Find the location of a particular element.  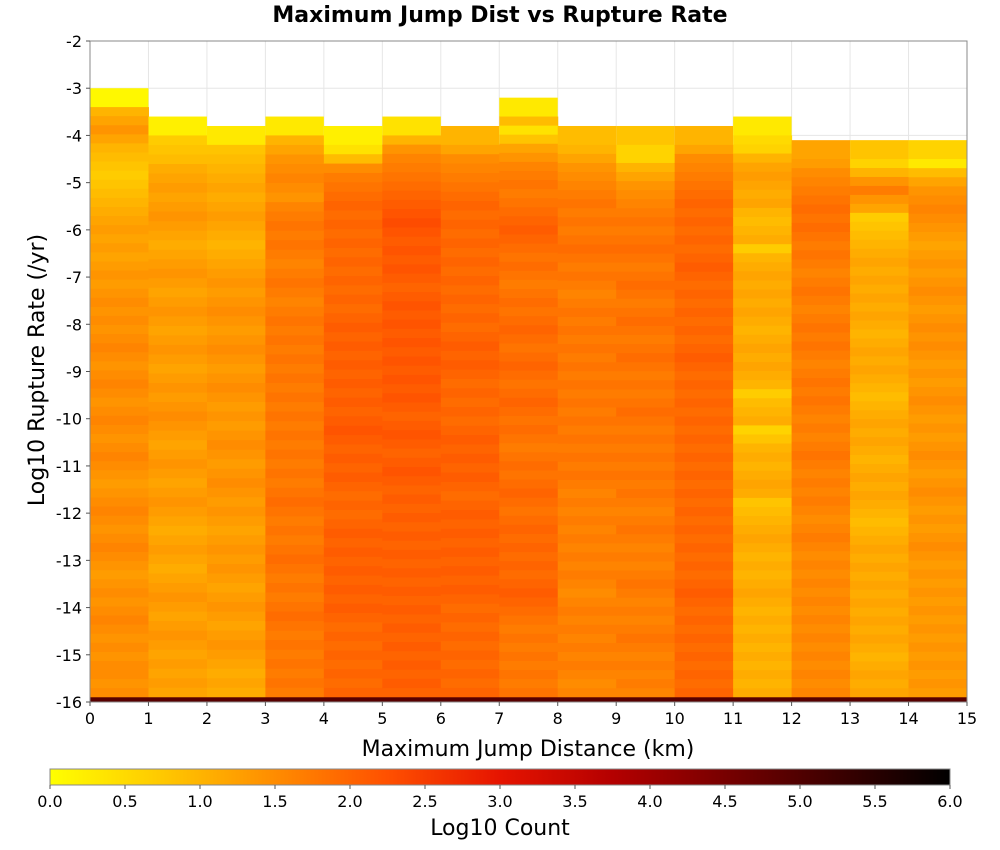

colorbar-tick-label: 3.5 is located at coordinates (574, 801).